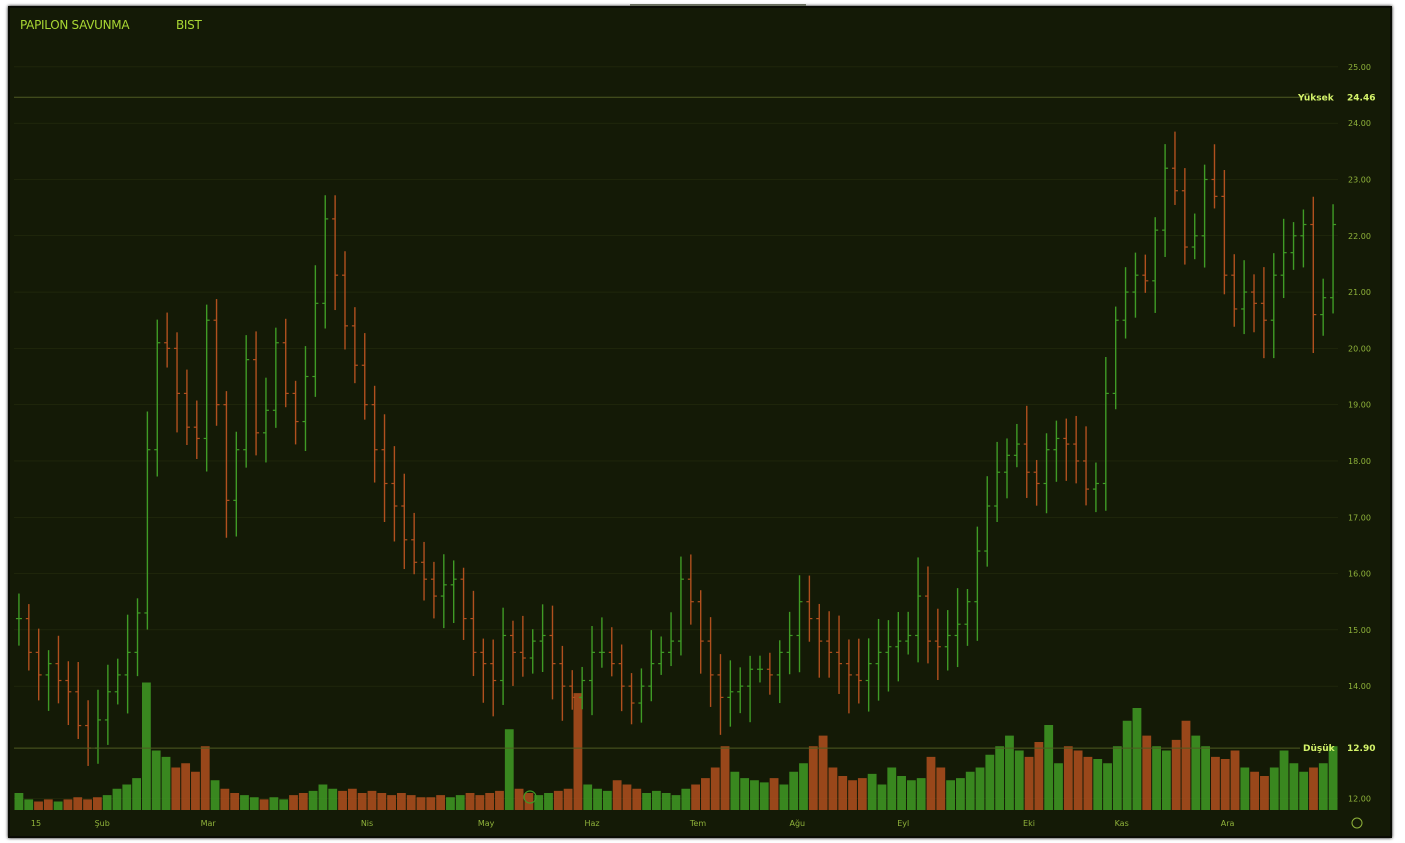 This screenshot has height=843, width=1405. Describe the element at coordinates (1359, 348) in the screenshot. I see `price-tick-label: 20.00` at that location.